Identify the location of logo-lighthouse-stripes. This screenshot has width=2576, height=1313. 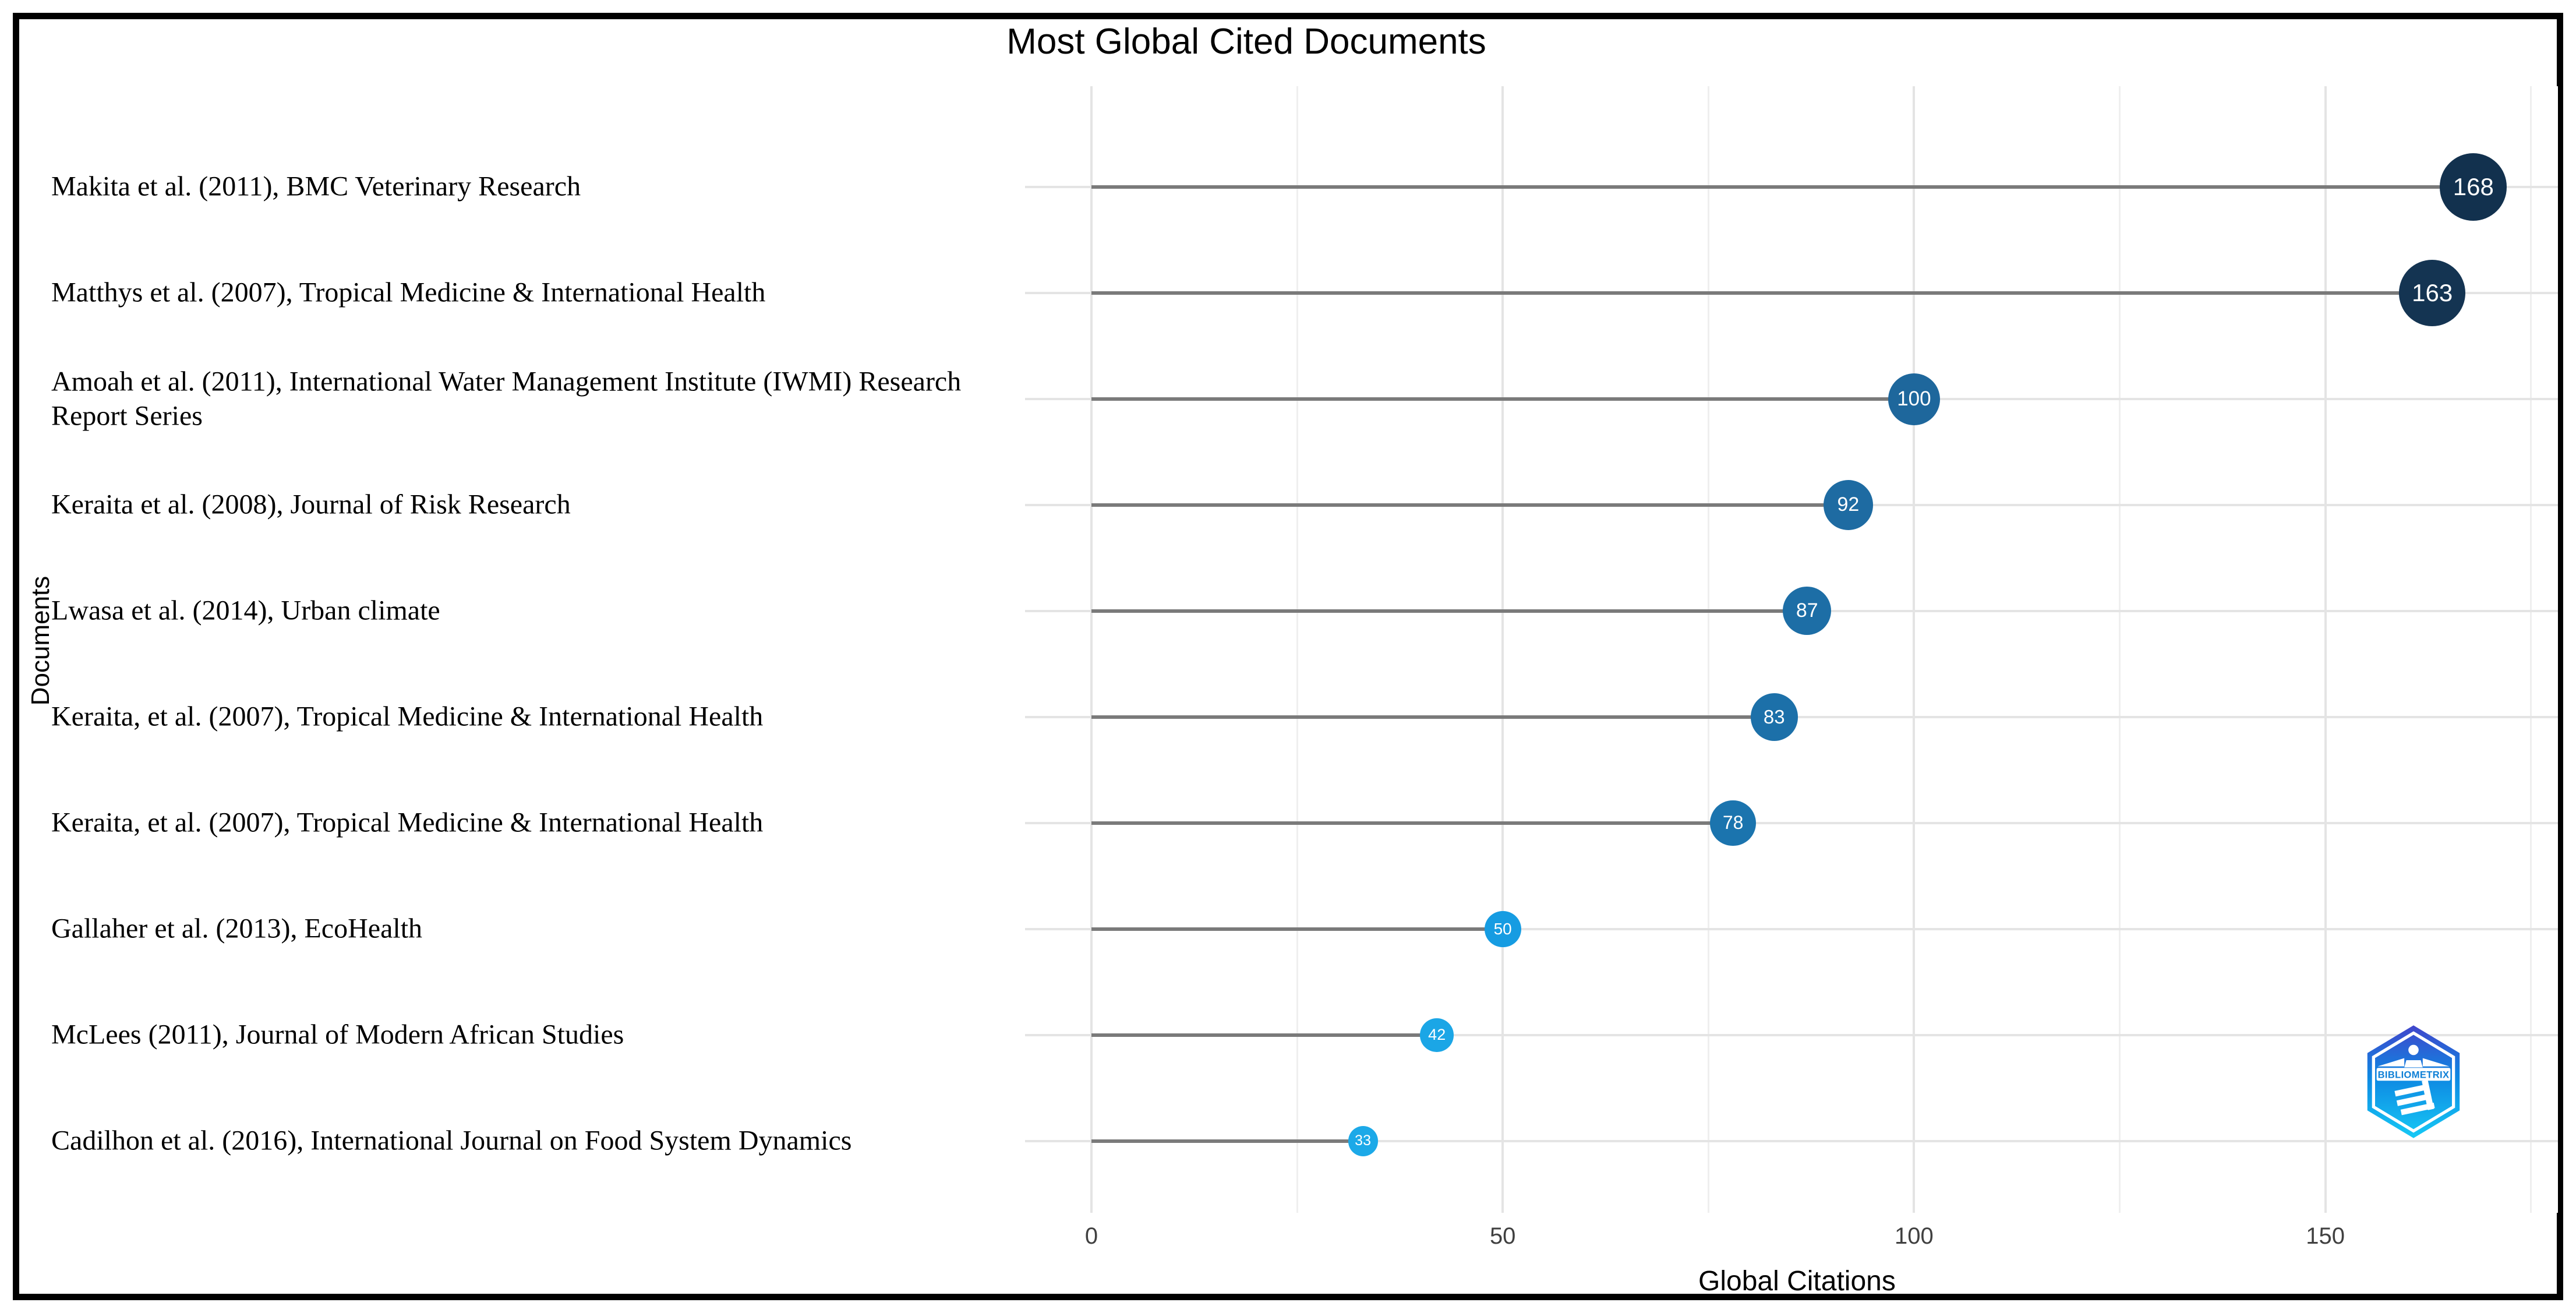
(2414, 1097).